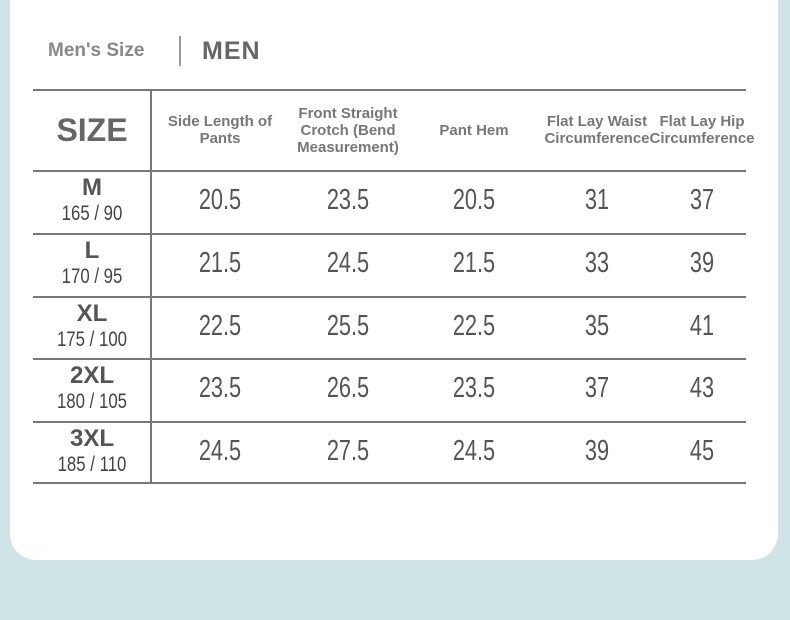 This screenshot has width=790, height=620. Describe the element at coordinates (348, 388) in the screenshot. I see `measurement: 26.5` at that location.